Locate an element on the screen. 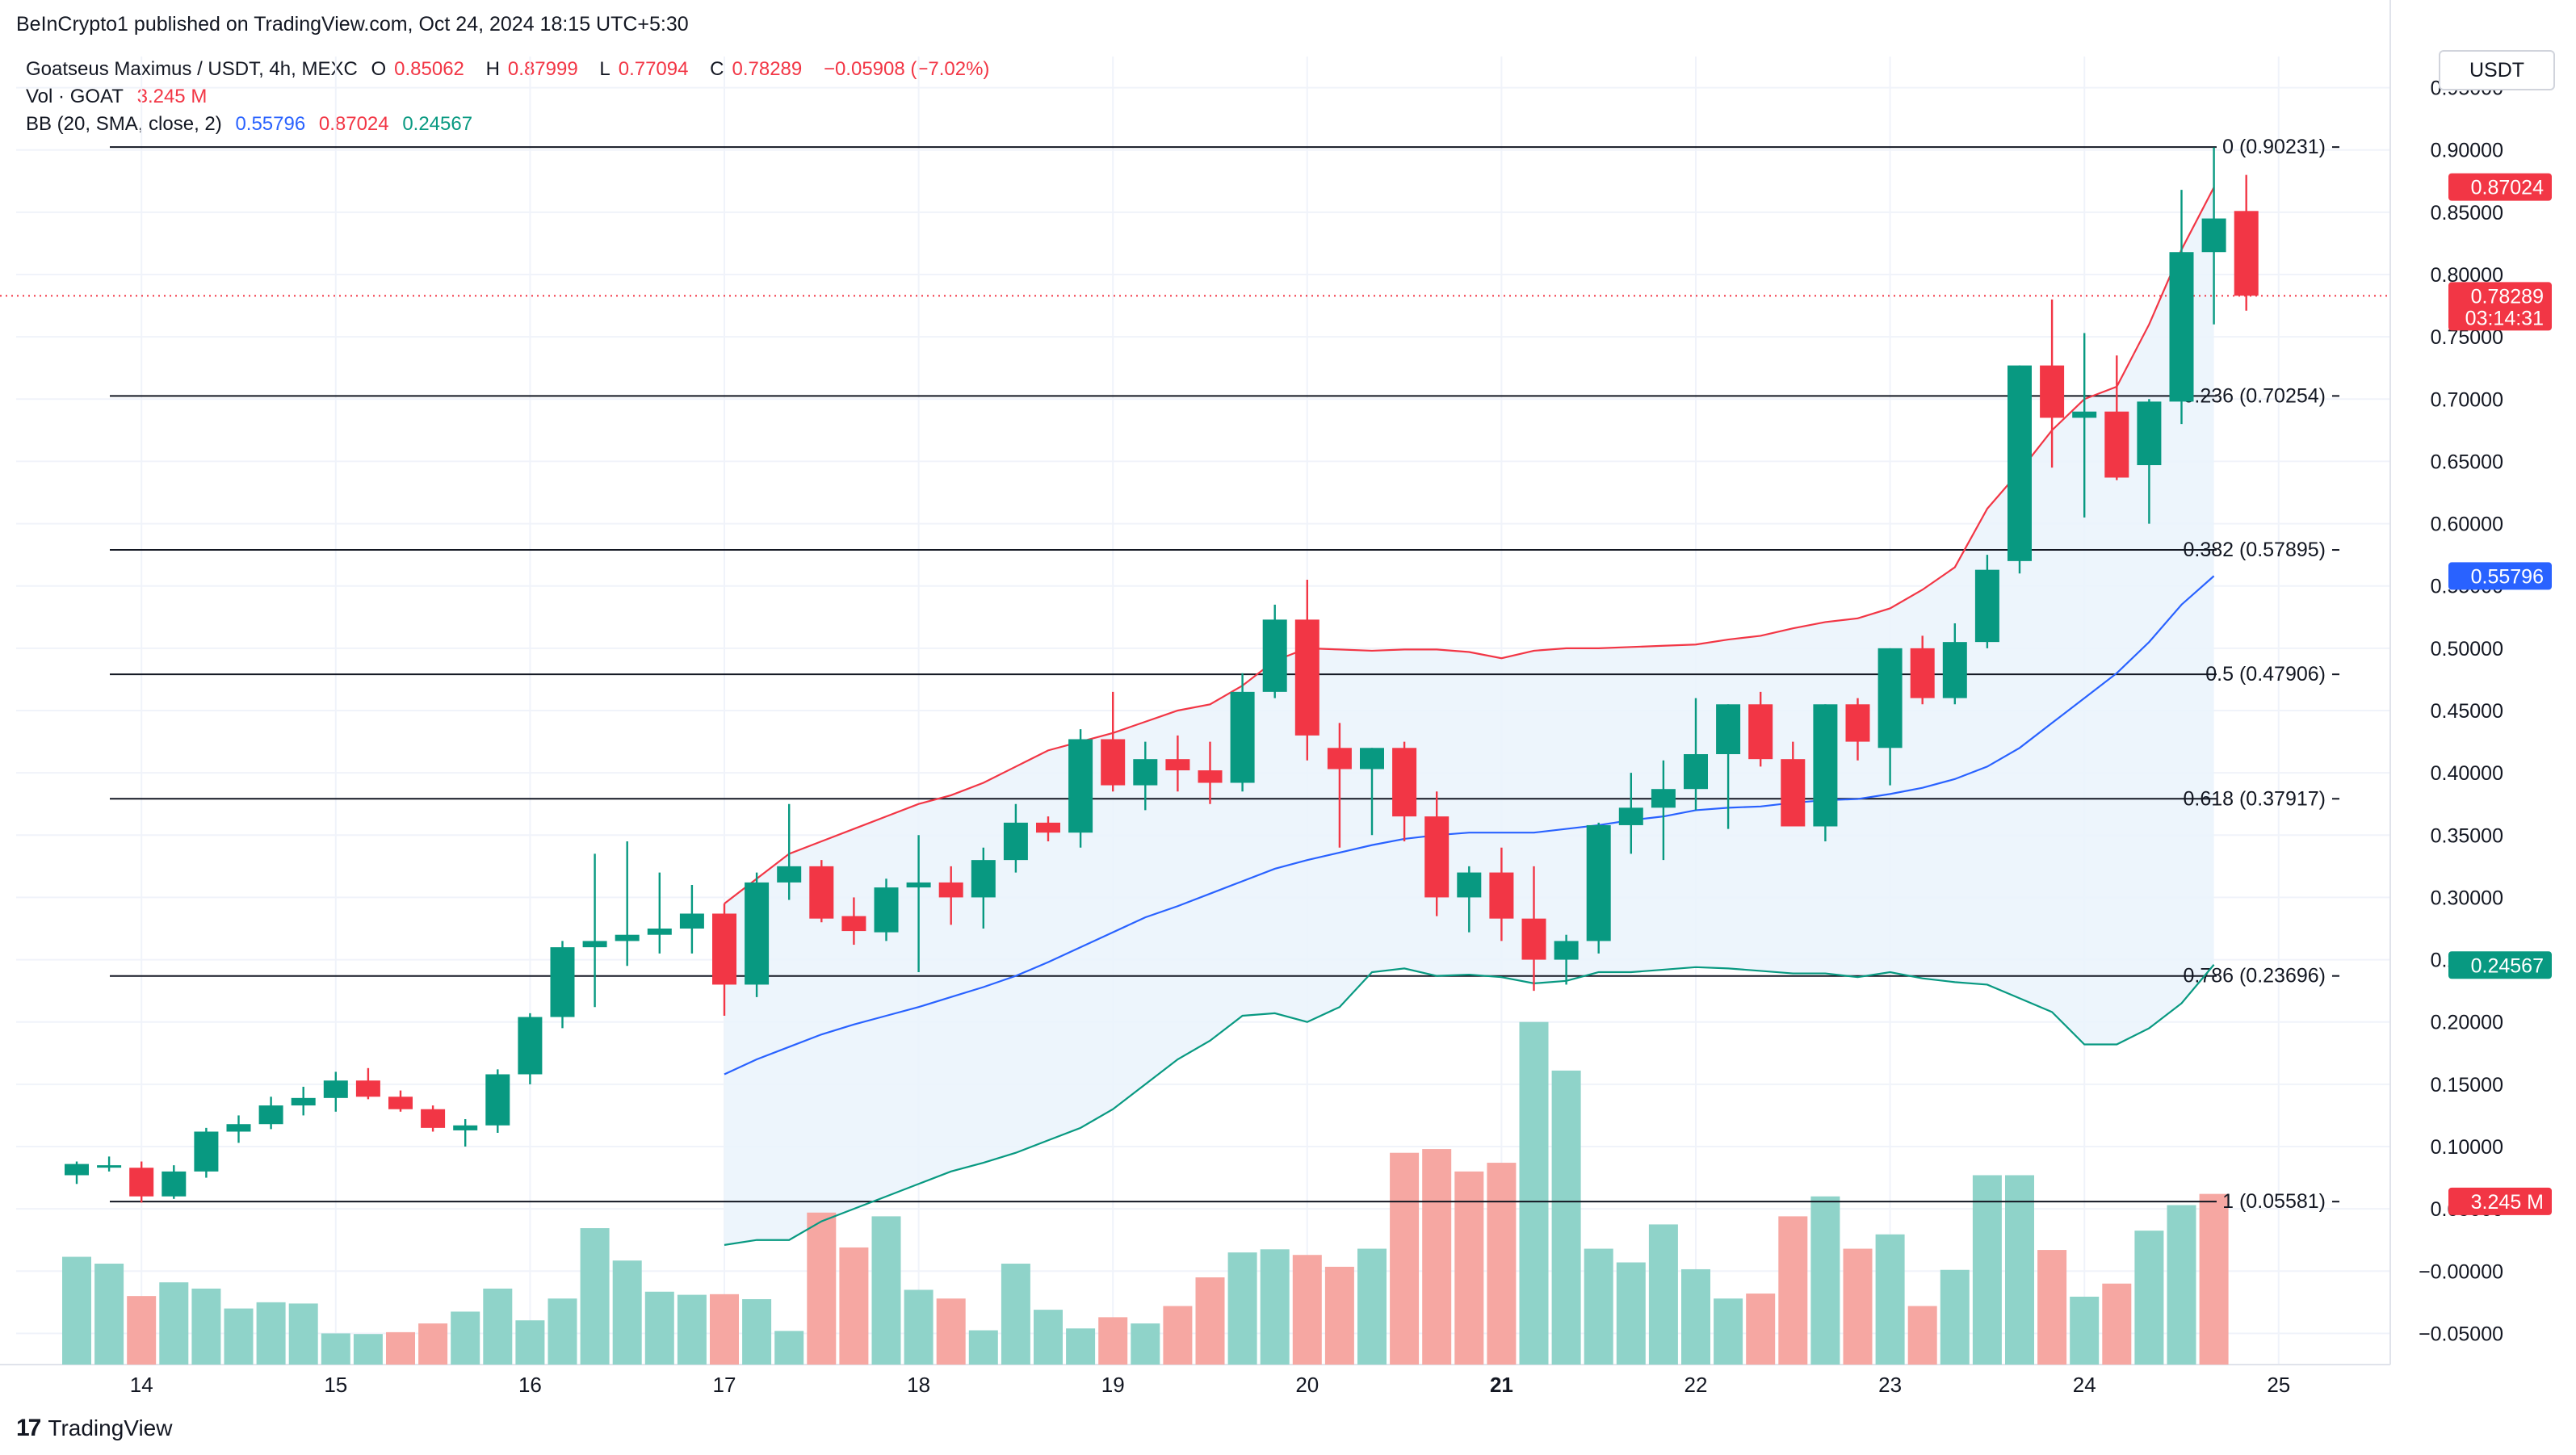  price-axis-label: 0.35000 is located at coordinates (2467, 835).